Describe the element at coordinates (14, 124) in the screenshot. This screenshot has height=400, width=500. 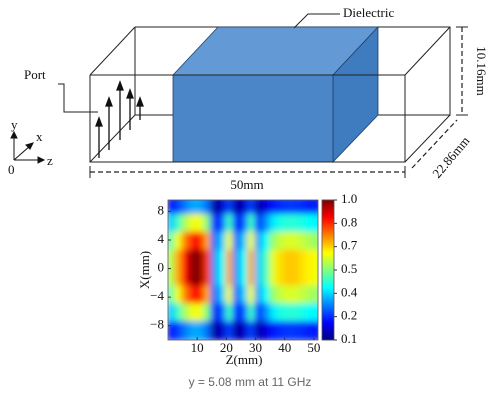
I see `axis-y-label: y` at that location.